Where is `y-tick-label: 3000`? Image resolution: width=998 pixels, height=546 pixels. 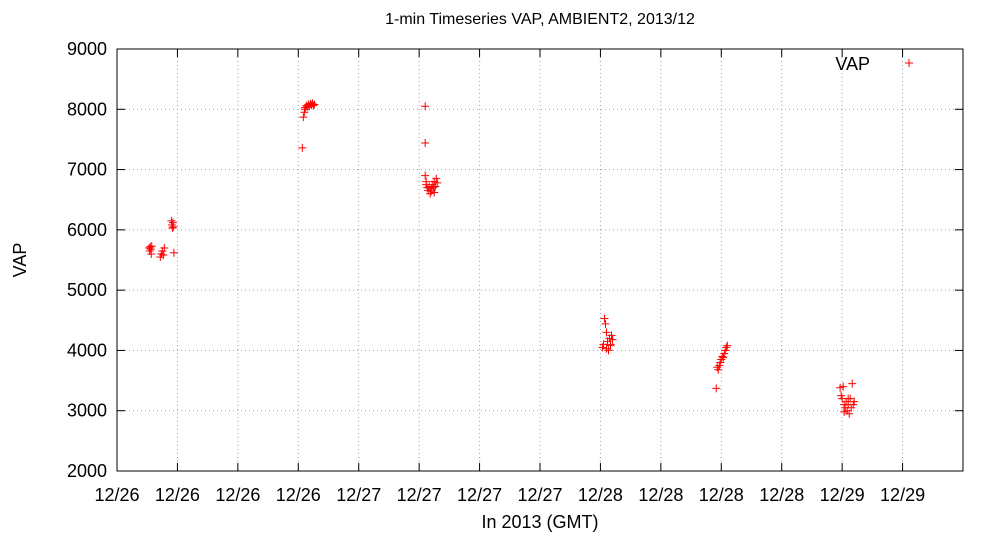
y-tick-label: 3000 is located at coordinates (87, 411).